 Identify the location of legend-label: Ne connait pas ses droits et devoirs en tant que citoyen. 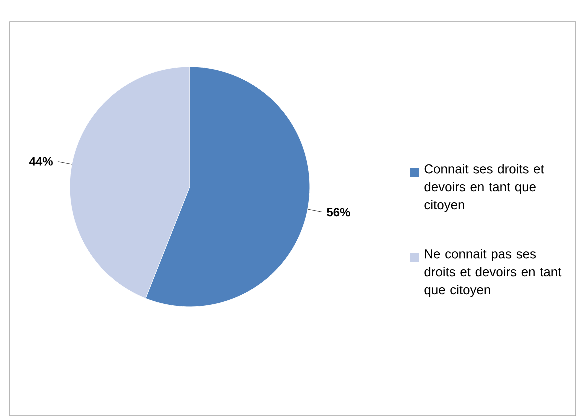
(493, 273).